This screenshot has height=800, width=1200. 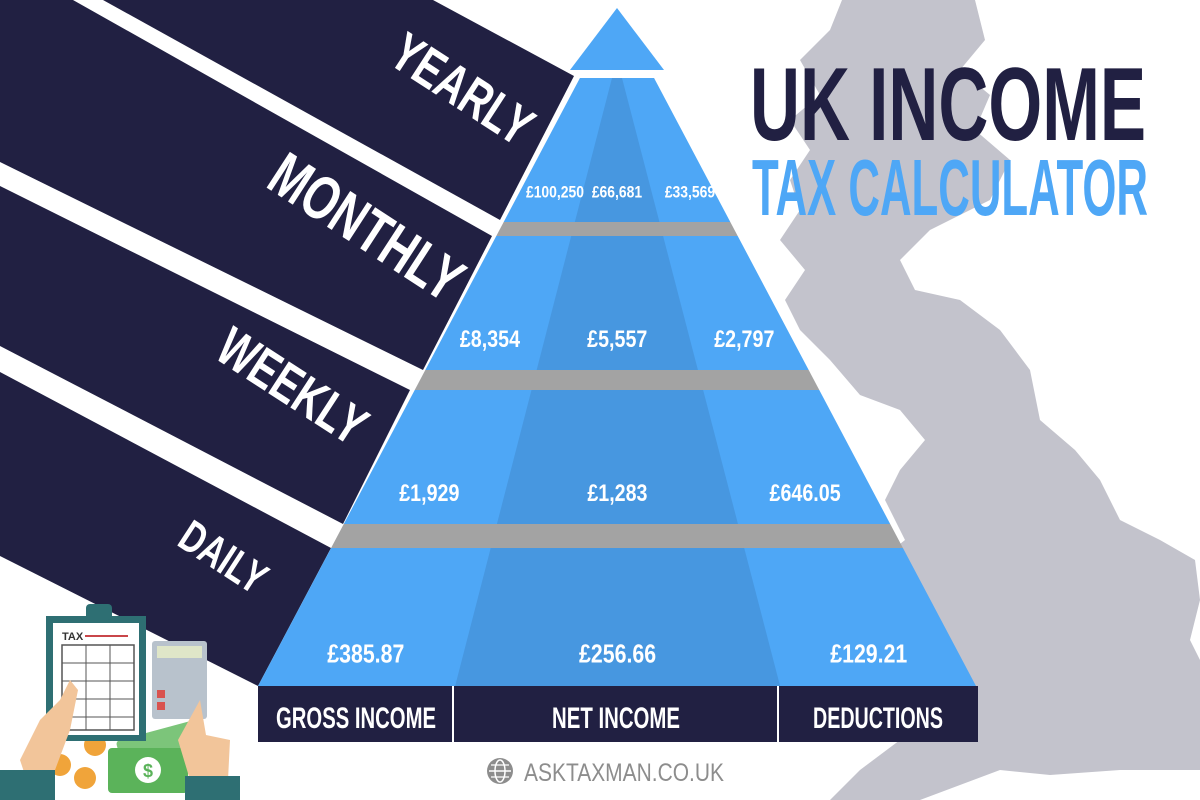 What do you see at coordinates (616, 718) in the screenshot?
I see `column-header-net: NET INCOME` at bounding box center [616, 718].